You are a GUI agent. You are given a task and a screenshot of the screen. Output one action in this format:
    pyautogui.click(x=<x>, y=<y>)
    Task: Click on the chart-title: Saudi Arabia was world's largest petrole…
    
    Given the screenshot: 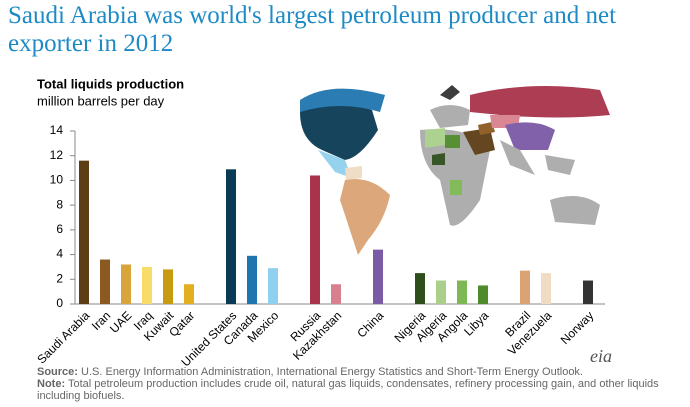 What is the action you would take?
    pyautogui.click(x=312, y=29)
    